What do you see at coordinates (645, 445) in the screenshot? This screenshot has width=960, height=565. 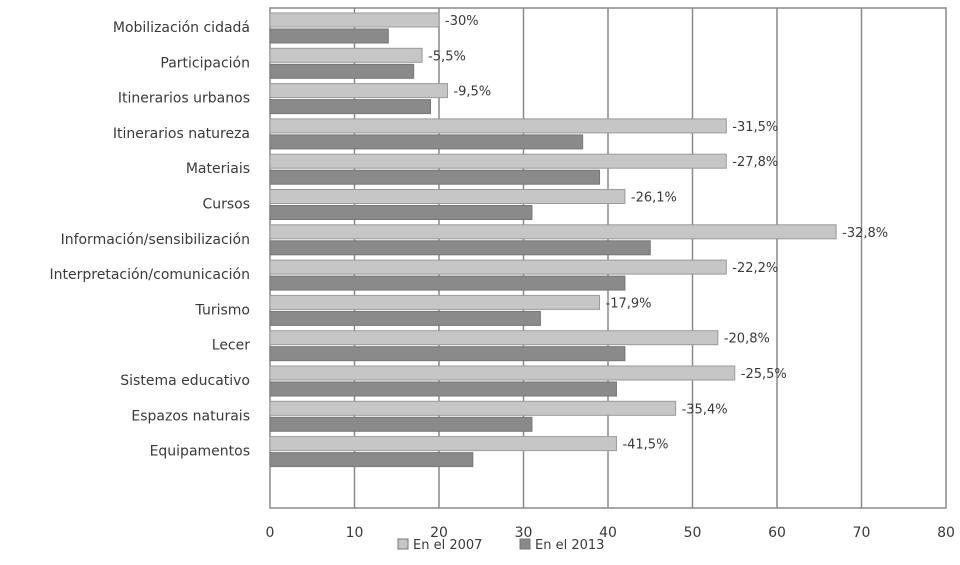 I see `change-label-12: -41,5%` at bounding box center [645, 445].